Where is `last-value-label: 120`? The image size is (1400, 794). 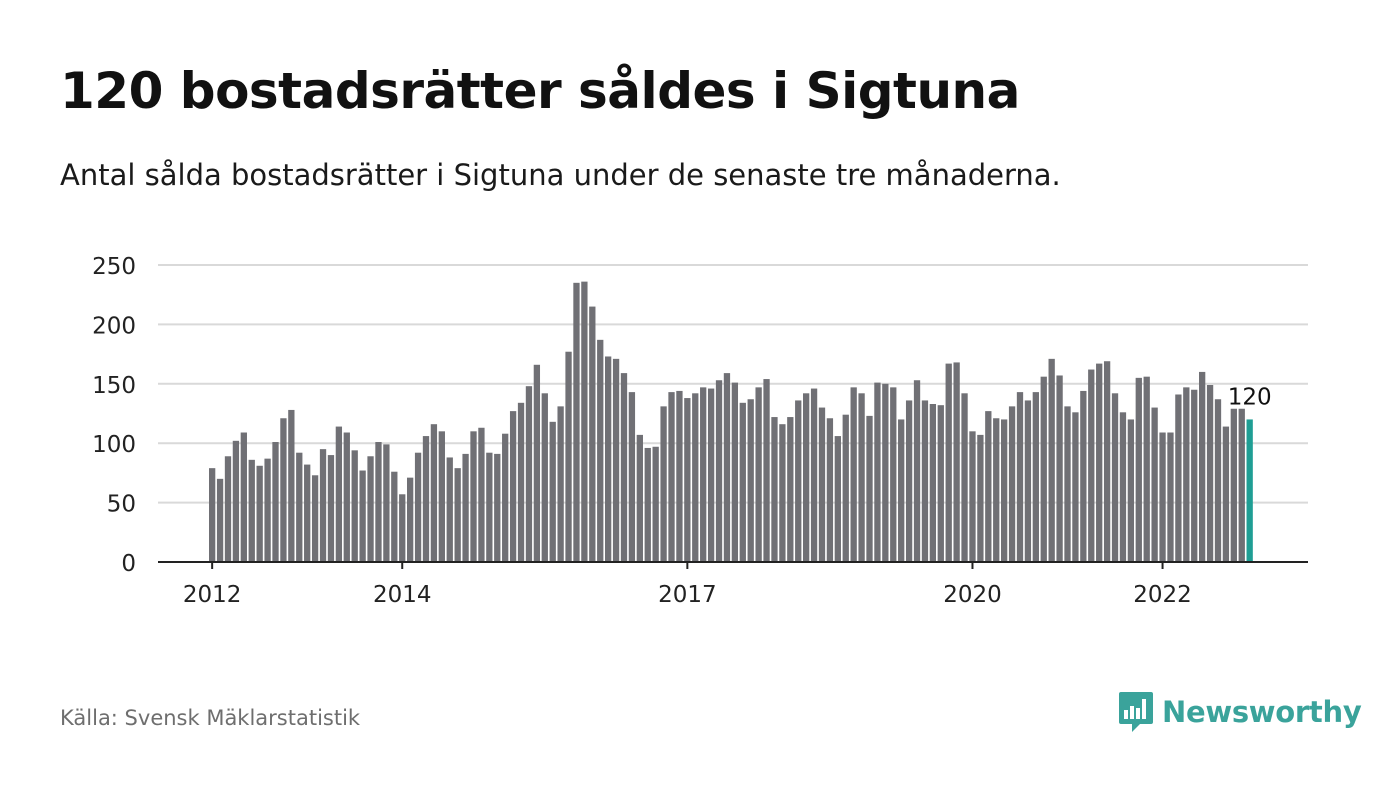
last-value-label: 120 is located at coordinates (1250, 397).